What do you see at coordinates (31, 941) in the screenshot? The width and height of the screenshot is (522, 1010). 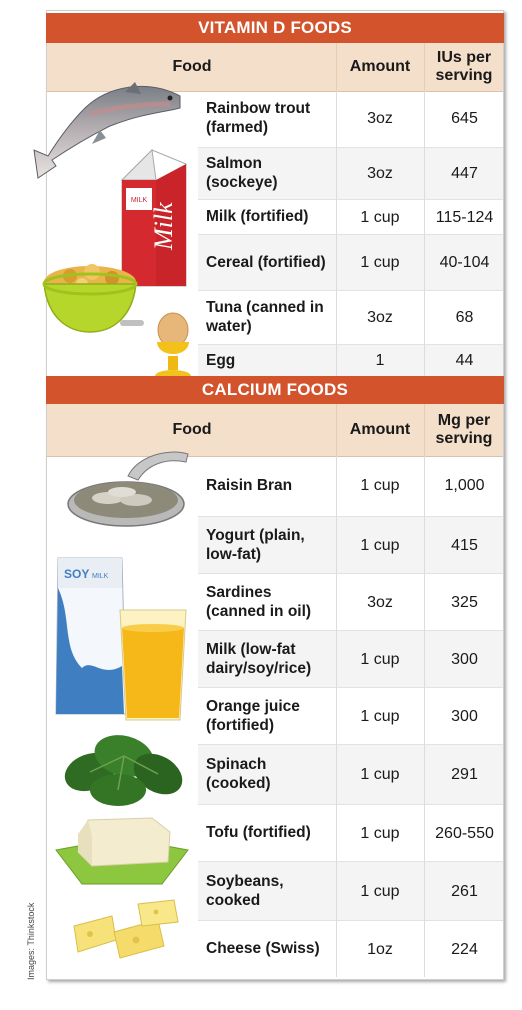 I see `image-credit: Images: Thinkstock` at bounding box center [31, 941].